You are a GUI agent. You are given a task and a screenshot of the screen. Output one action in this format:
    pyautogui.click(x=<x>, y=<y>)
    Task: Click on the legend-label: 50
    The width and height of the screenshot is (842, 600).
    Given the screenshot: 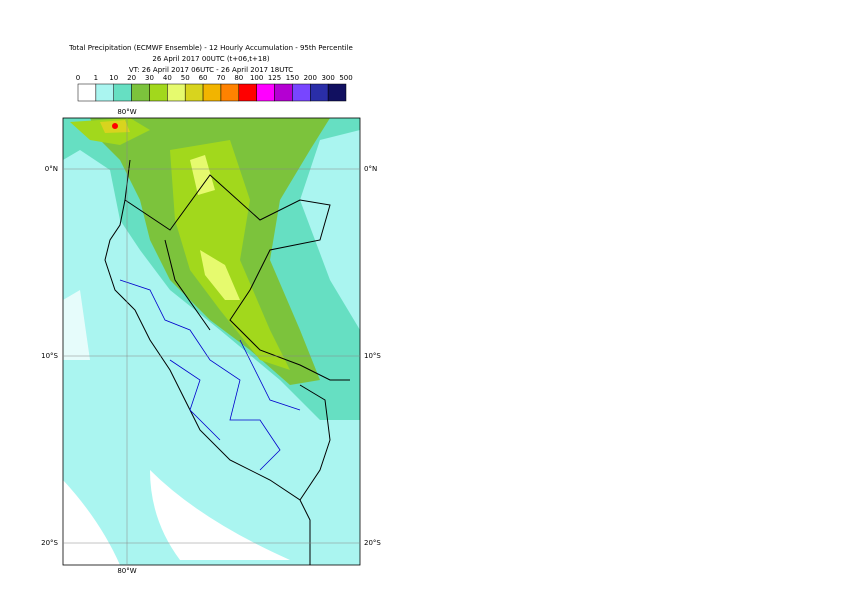 What is the action you would take?
    pyautogui.click(x=185, y=78)
    